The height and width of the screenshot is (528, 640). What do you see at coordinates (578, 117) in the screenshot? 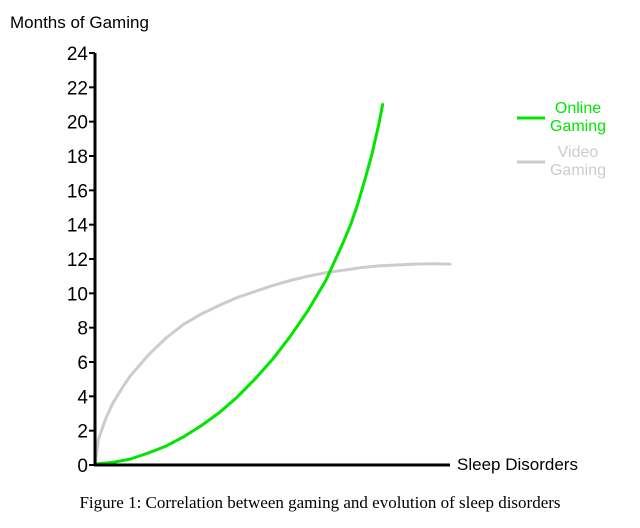
I see `legend-label: Online Gaming` at bounding box center [578, 117].